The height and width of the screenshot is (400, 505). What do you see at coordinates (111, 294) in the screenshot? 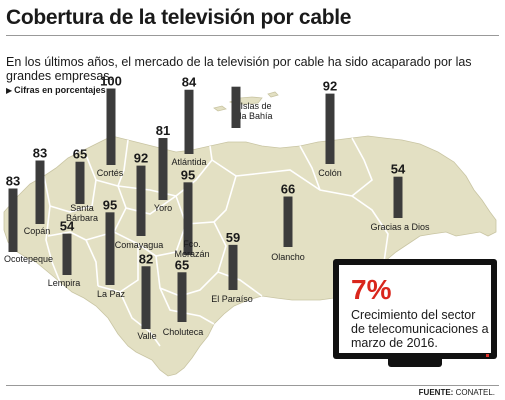
I see `department-label: La Paz` at bounding box center [111, 294].